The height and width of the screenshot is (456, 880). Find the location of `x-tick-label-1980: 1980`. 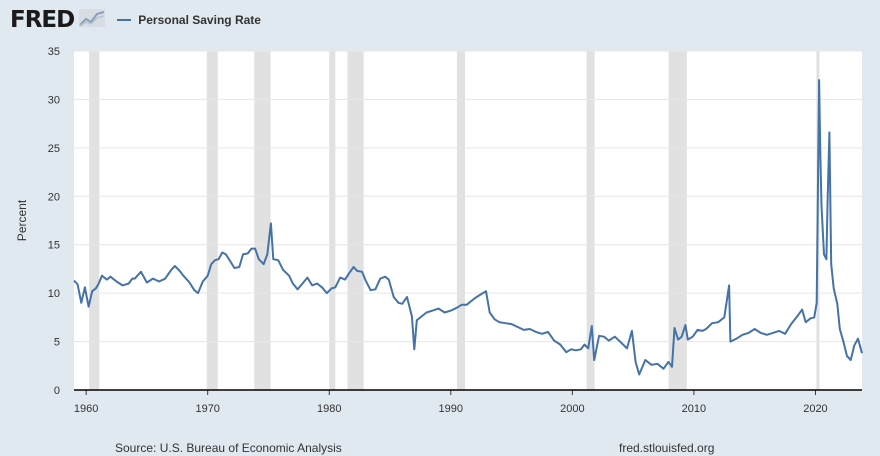

x-tick-label-1980: 1980 is located at coordinates (329, 409).